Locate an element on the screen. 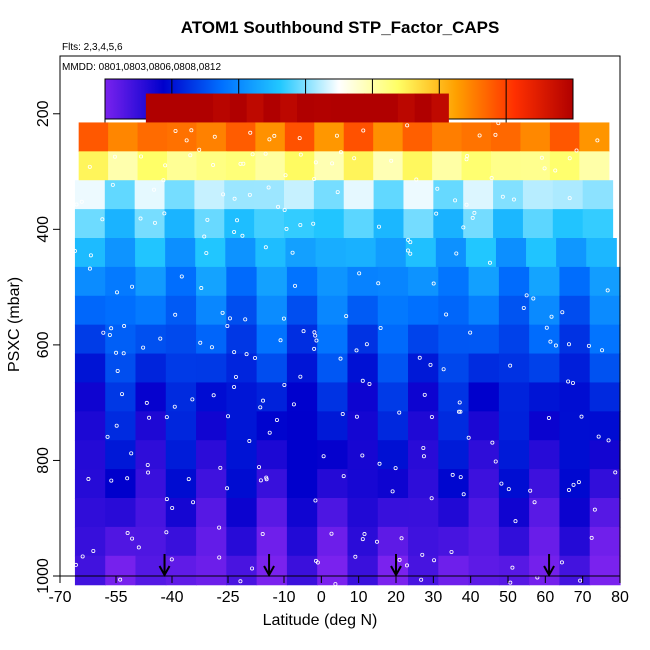 This screenshot has width=650, height=650. profile-arrow-head is located at coordinates (396, 571).